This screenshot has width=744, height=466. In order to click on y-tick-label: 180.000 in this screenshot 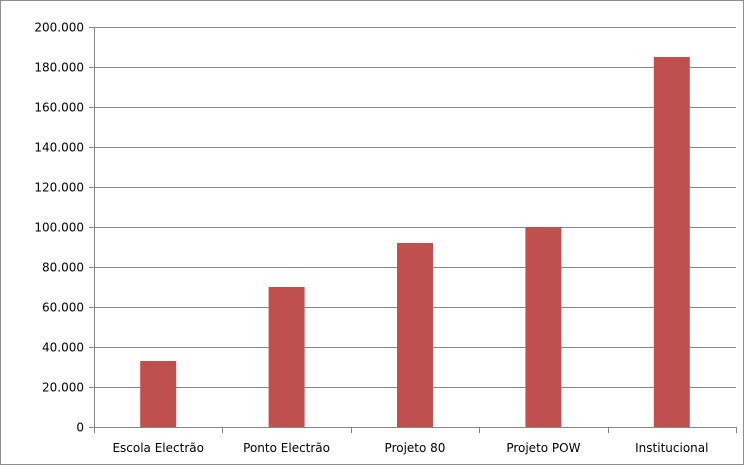, I will do `click(59, 68)`.